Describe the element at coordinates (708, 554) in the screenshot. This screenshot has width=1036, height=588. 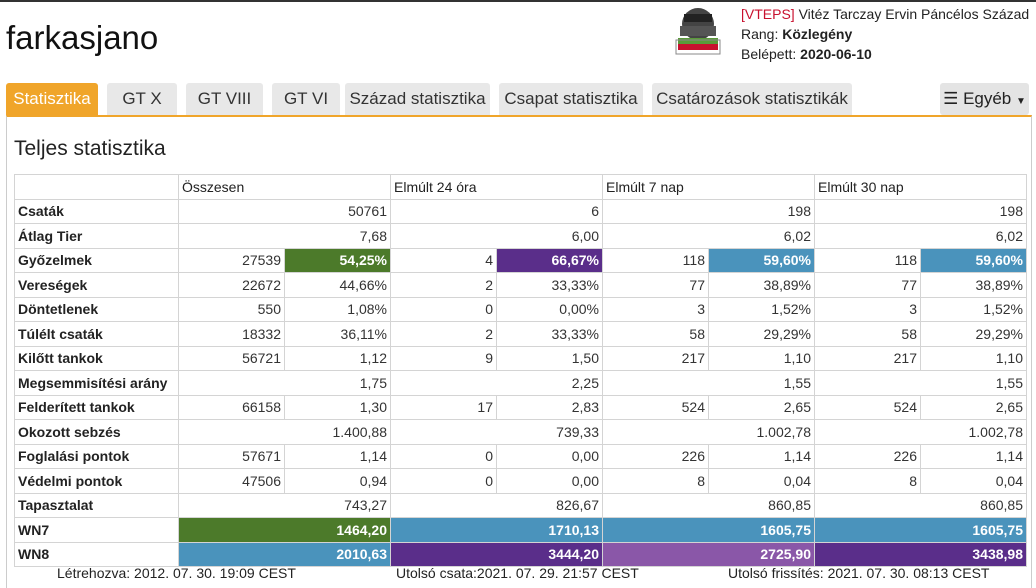
I see `wn8-cell: 2725,90` at that location.